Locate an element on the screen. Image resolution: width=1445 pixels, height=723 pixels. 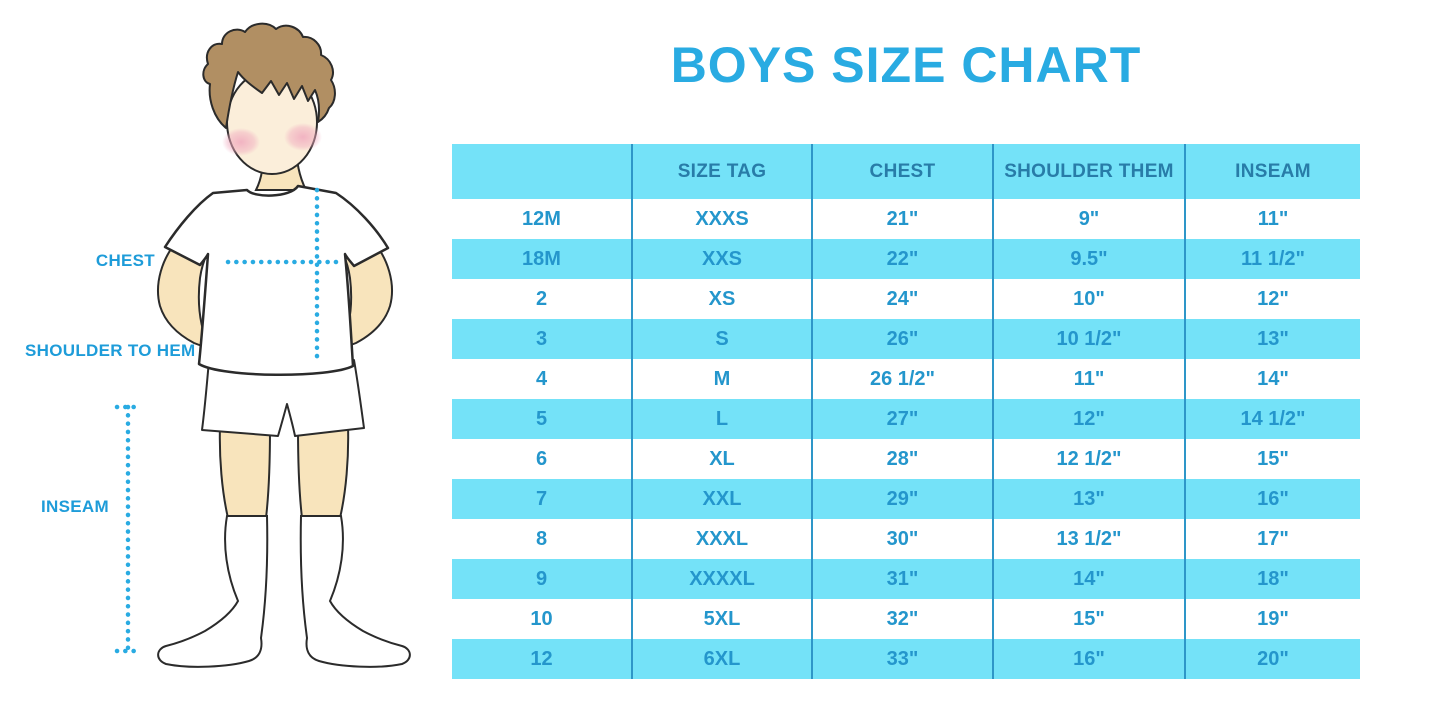
table-row: 18M XXS 22" 9.5" 11 1/2" is located at coordinates (906, 259).